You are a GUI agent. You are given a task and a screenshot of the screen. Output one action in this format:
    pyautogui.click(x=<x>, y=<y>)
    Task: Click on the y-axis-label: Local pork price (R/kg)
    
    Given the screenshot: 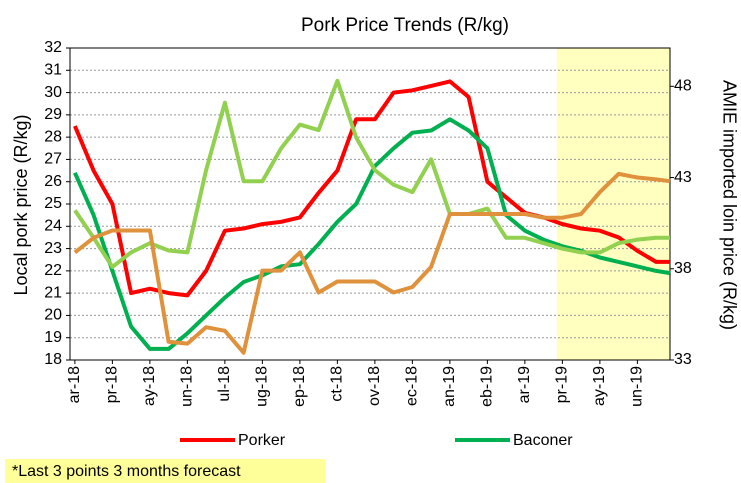 What is the action you would take?
    pyautogui.click(x=21, y=204)
    